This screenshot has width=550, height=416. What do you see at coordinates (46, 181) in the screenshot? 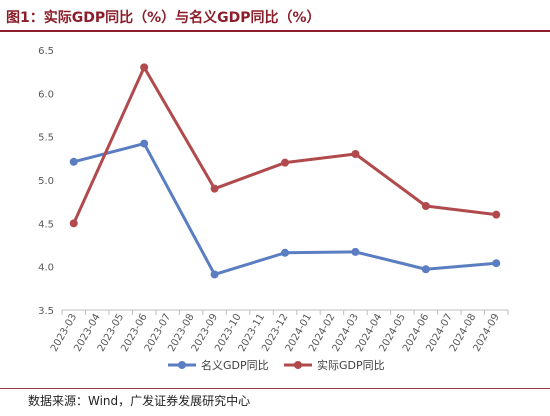
I see `y-tick-label: 5.0` at bounding box center [46, 181].